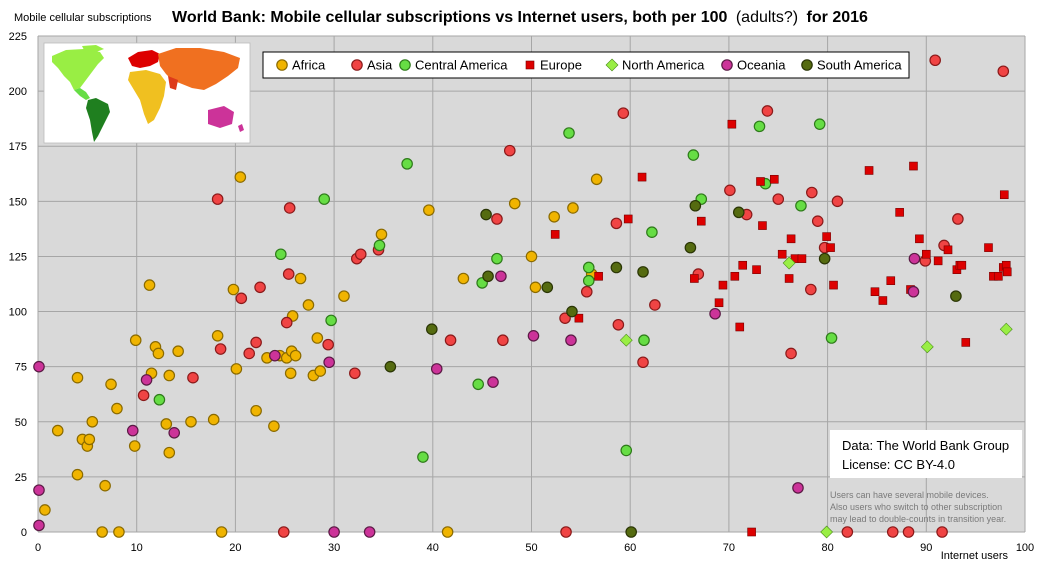 This screenshot has height=568, width=1048. I want to click on y-tick-label: 100, so click(18, 313).